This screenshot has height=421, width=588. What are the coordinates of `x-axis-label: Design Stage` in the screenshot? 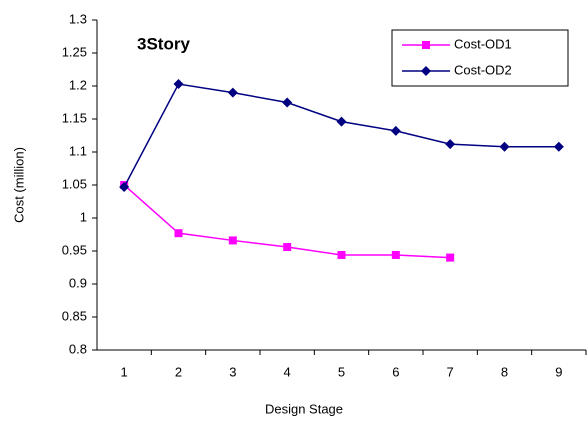 It's located at (304, 408).